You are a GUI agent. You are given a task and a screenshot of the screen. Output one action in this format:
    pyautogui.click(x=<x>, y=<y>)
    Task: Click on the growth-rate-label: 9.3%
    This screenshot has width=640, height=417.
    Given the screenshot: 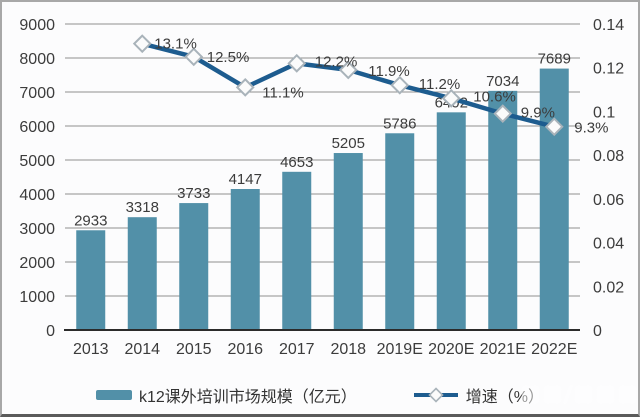 What is the action you would take?
    pyautogui.click(x=591, y=128)
    